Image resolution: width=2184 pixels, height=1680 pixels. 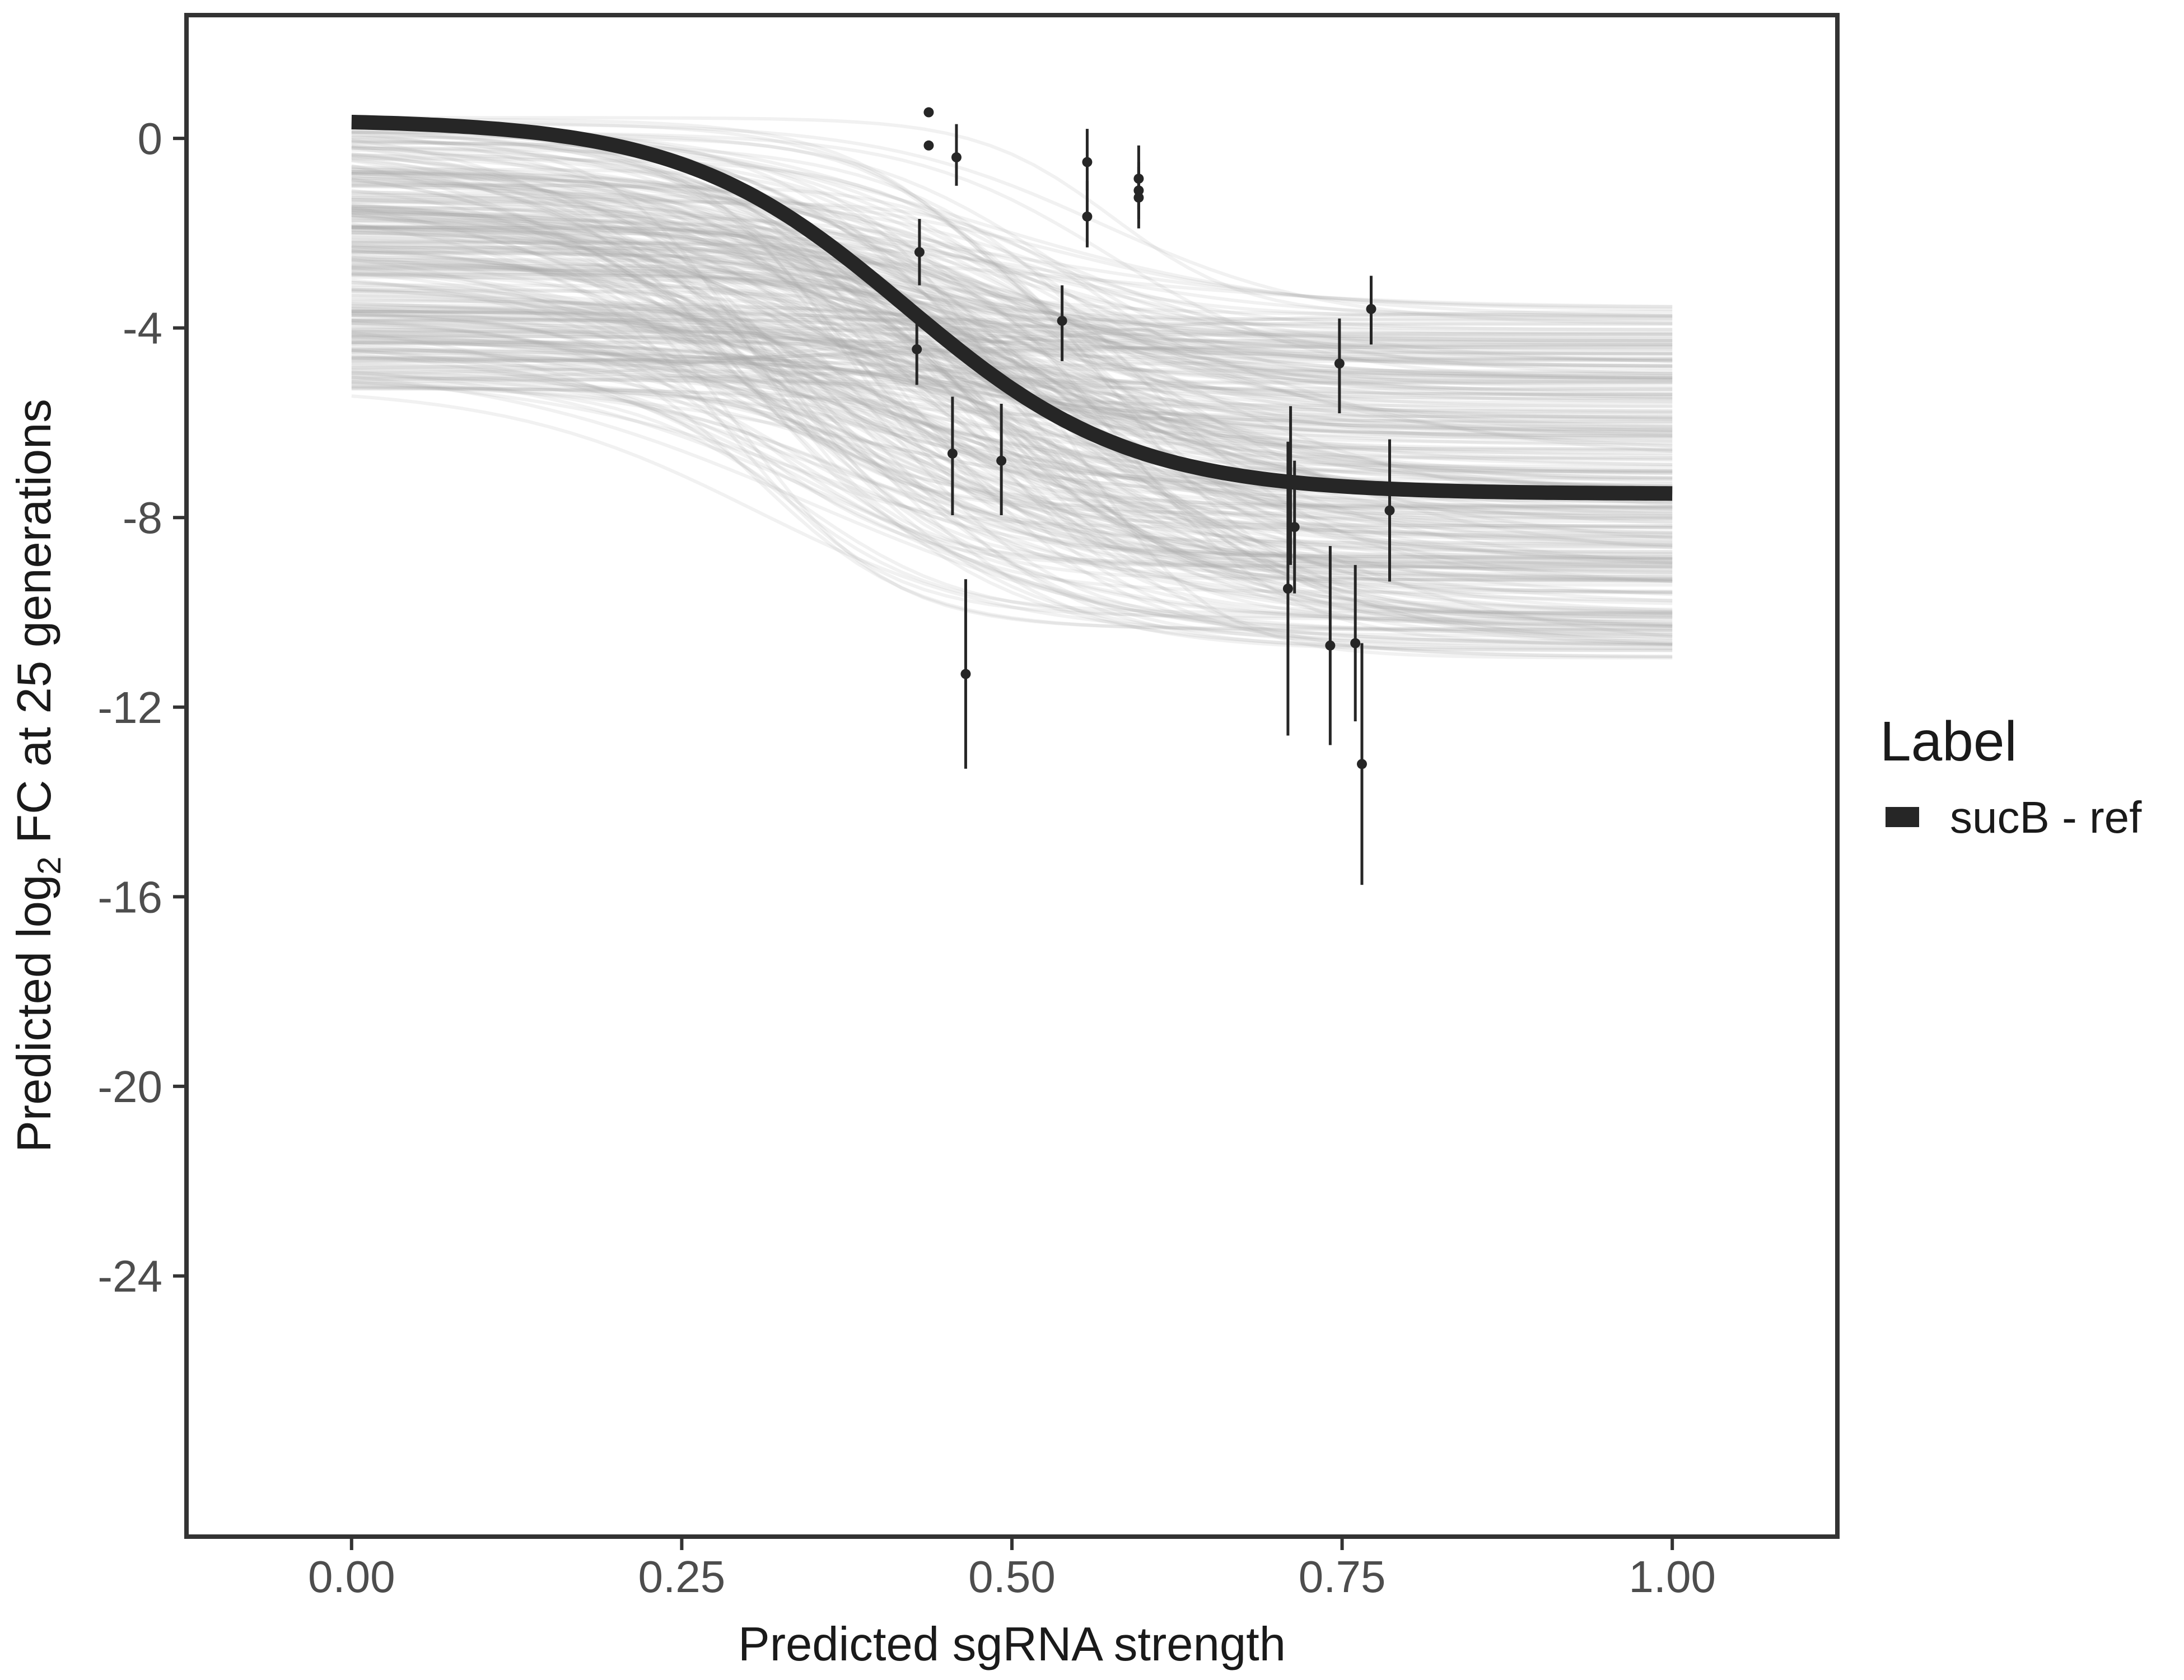 What do you see at coordinates (1949, 742) in the screenshot?
I see `legend-title: Label` at bounding box center [1949, 742].